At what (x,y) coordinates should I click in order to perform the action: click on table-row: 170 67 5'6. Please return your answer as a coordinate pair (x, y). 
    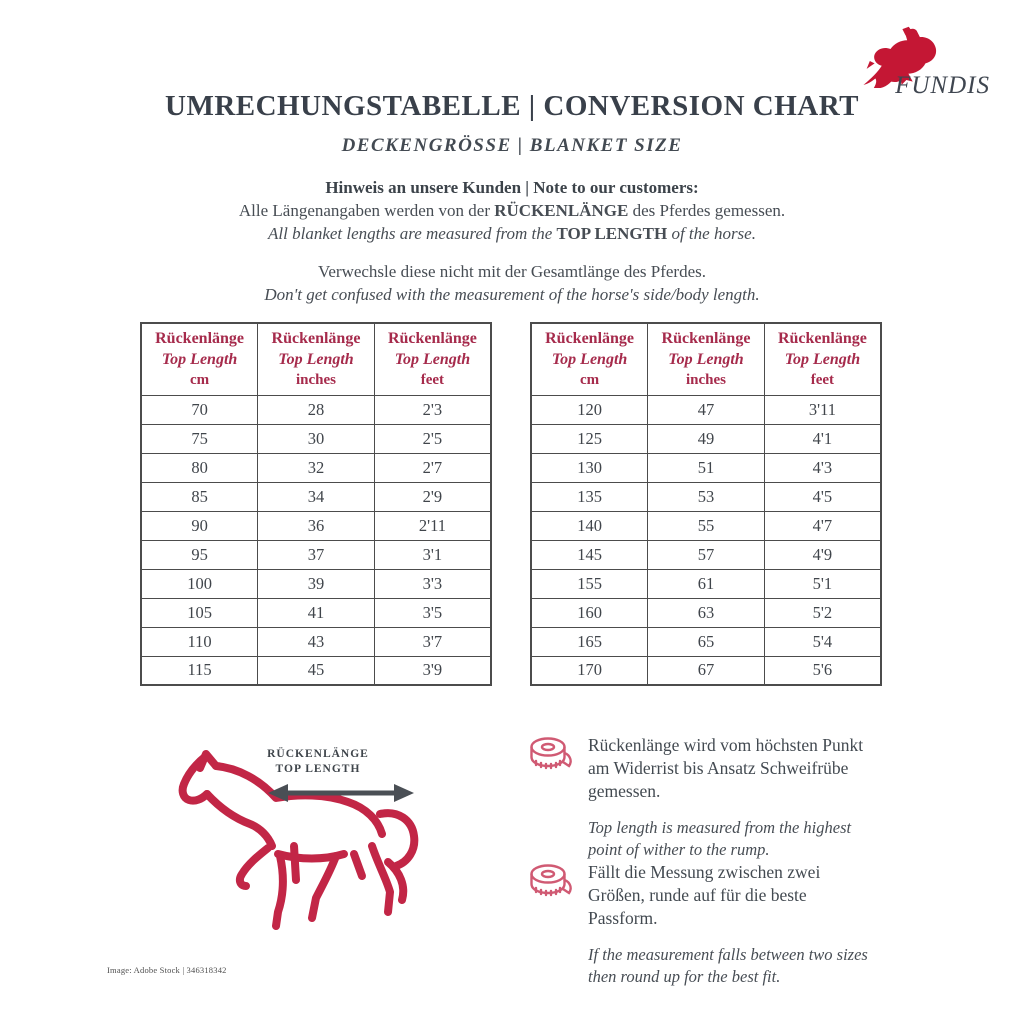
    Looking at the image, I should click on (706, 670).